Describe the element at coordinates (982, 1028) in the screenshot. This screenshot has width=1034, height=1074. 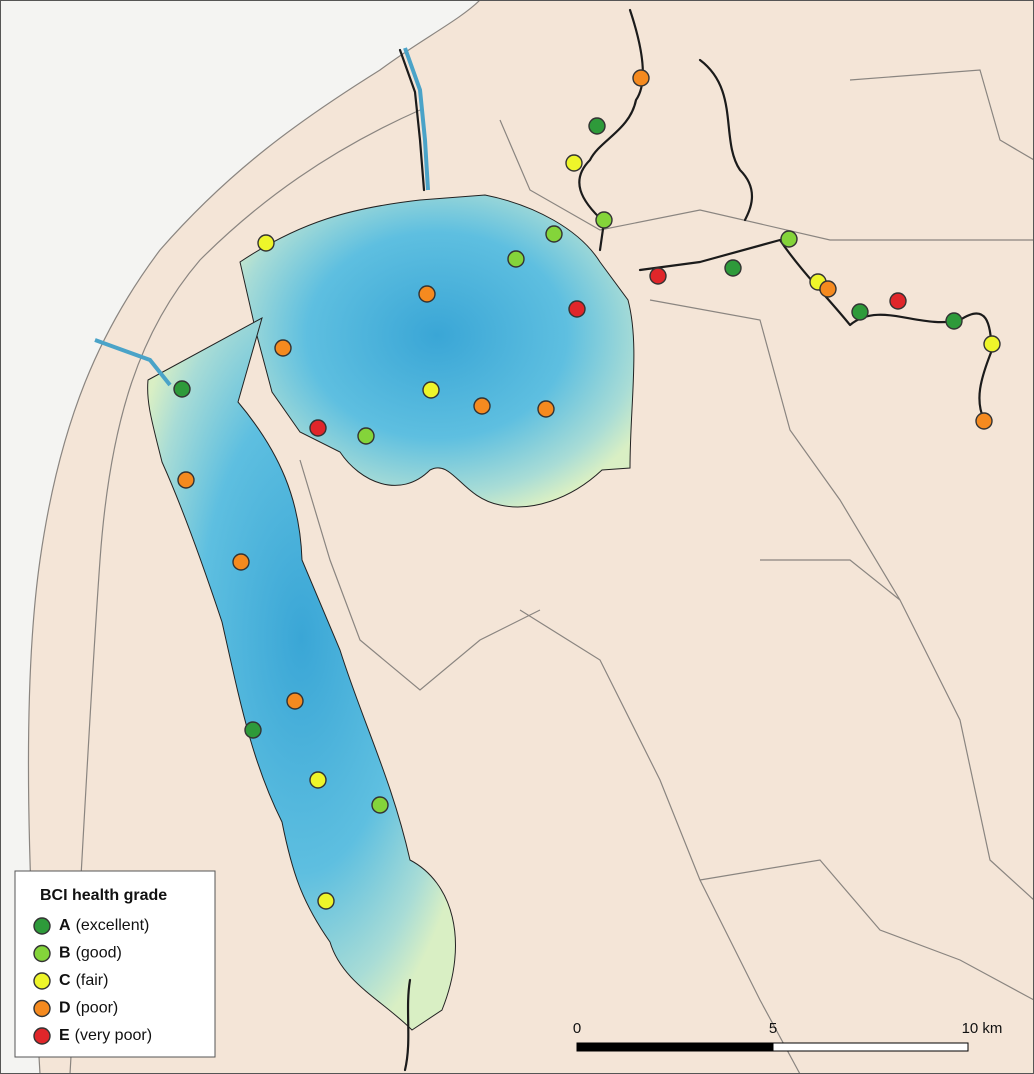
I see `scale-label: 10 km` at that location.